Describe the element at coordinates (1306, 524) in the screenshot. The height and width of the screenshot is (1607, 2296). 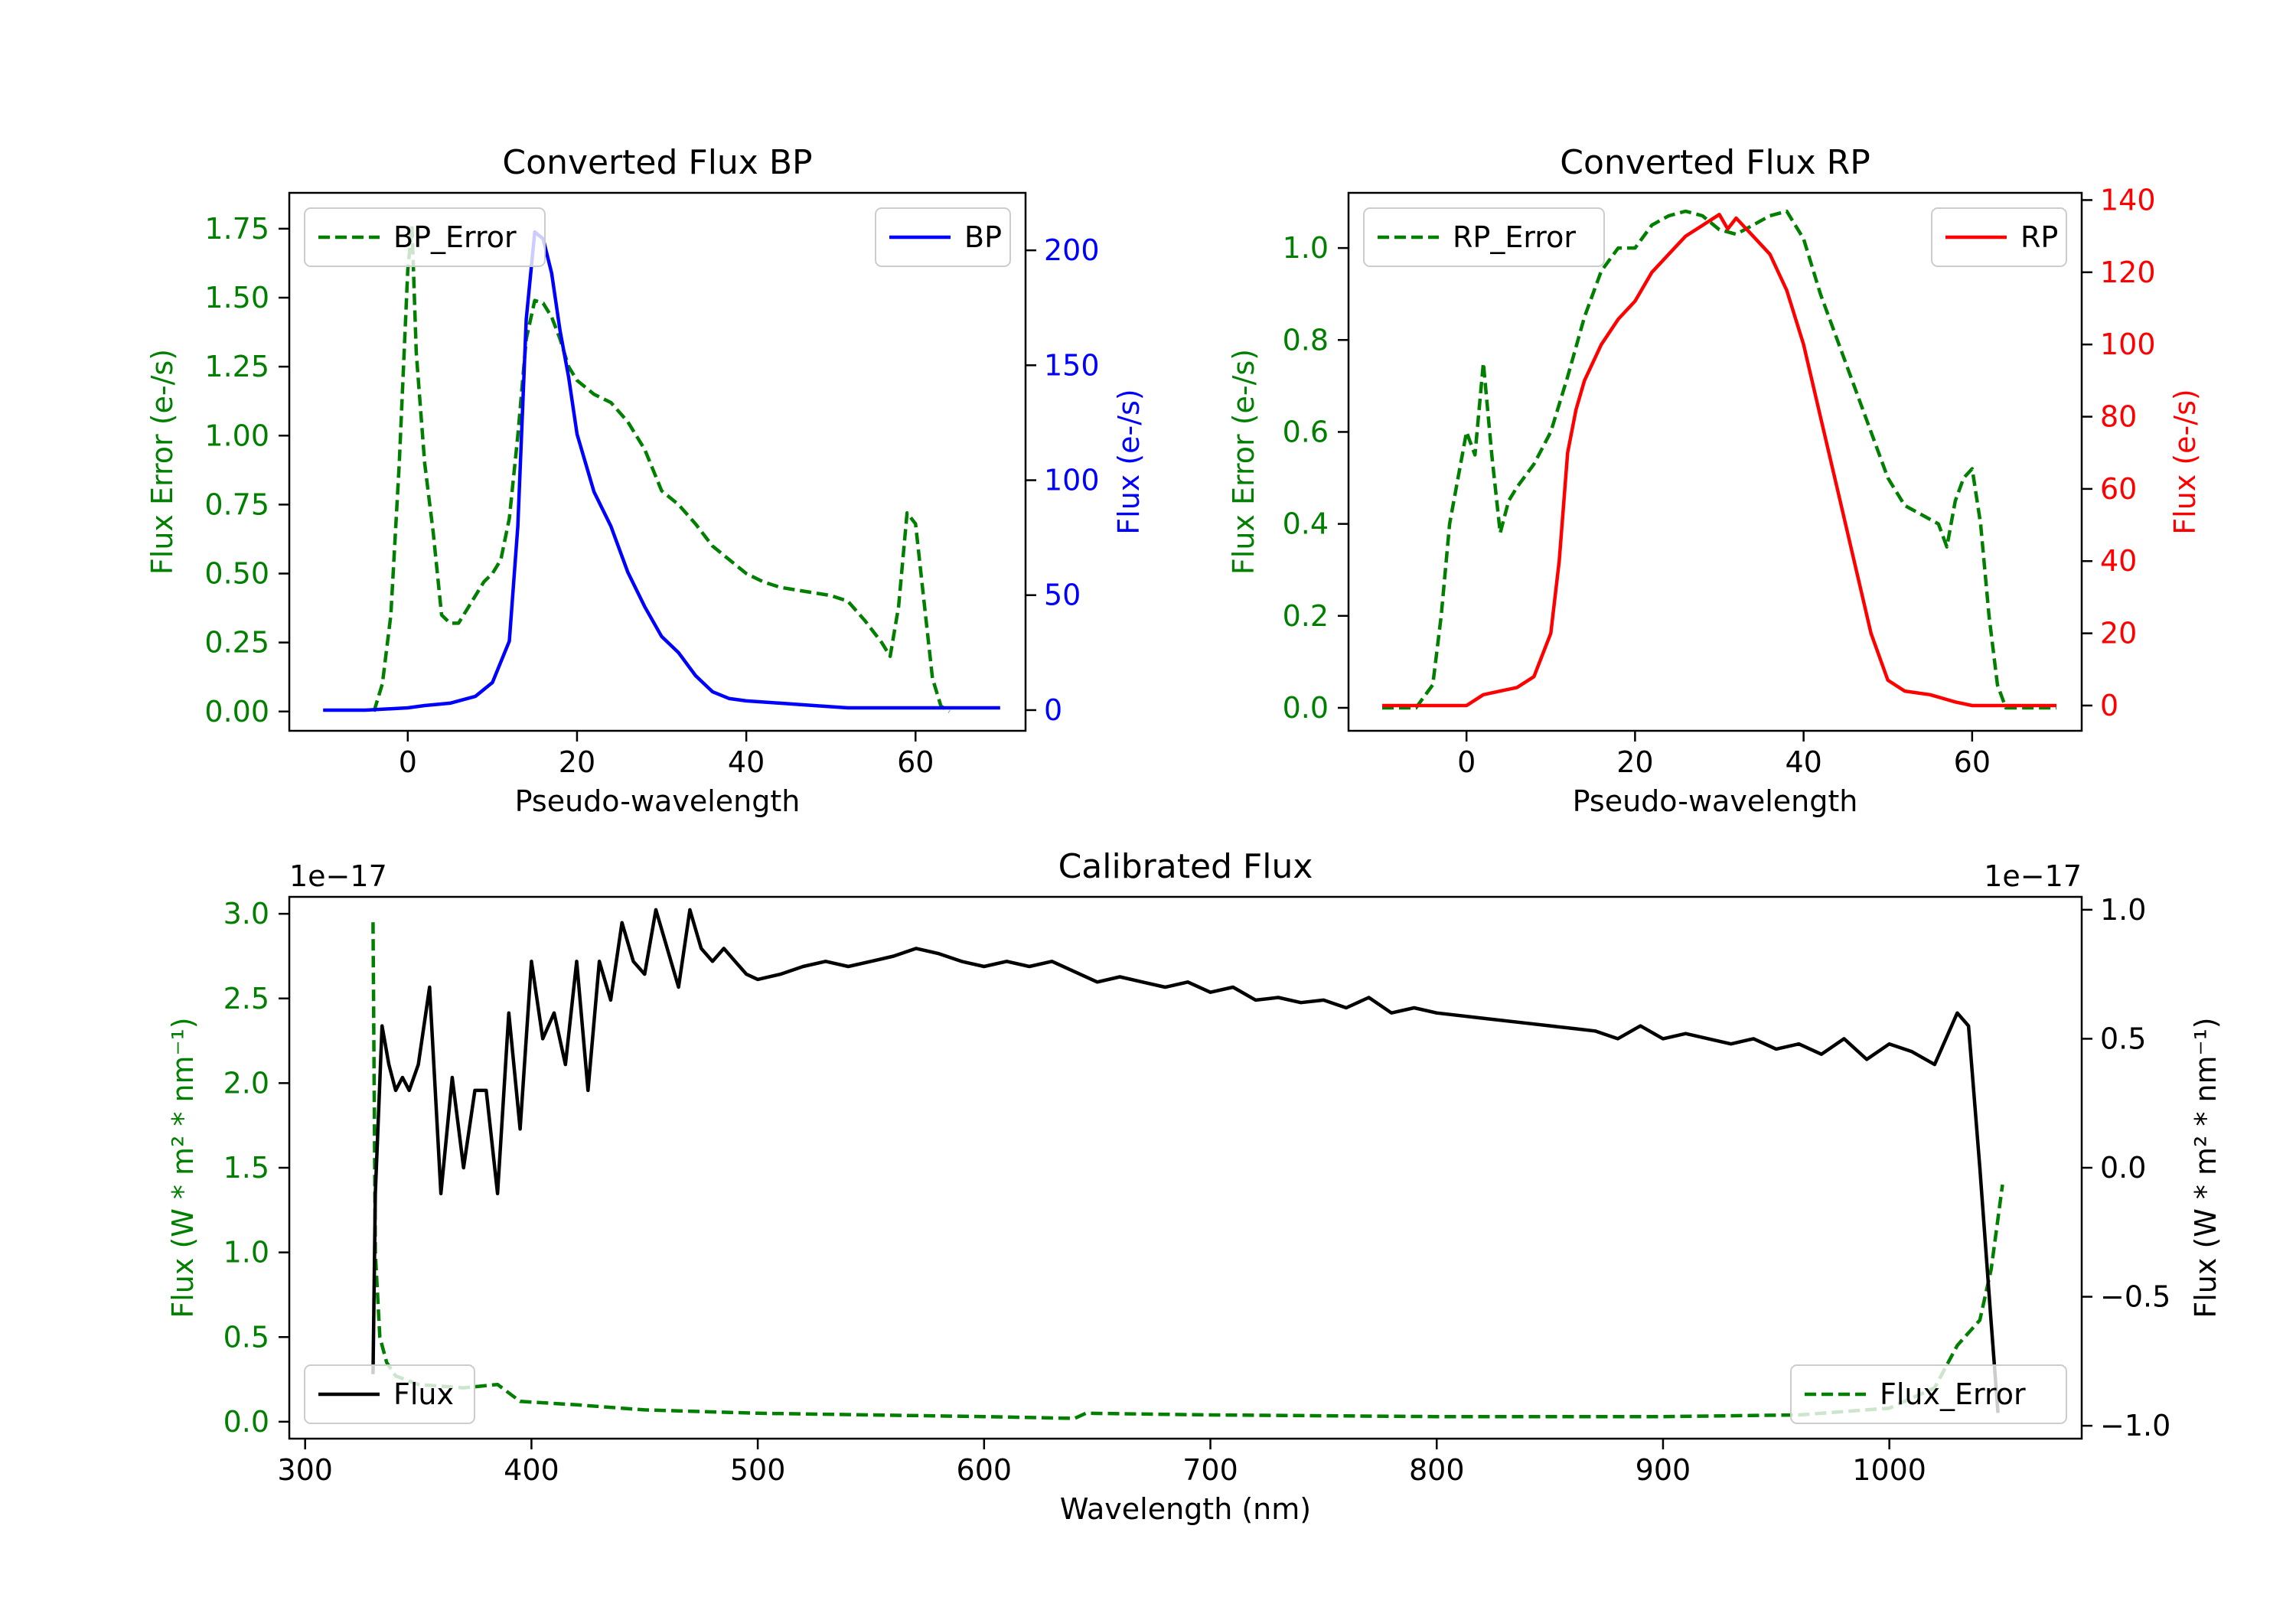
I see `y-left-tick-label: 0.4` at that location.